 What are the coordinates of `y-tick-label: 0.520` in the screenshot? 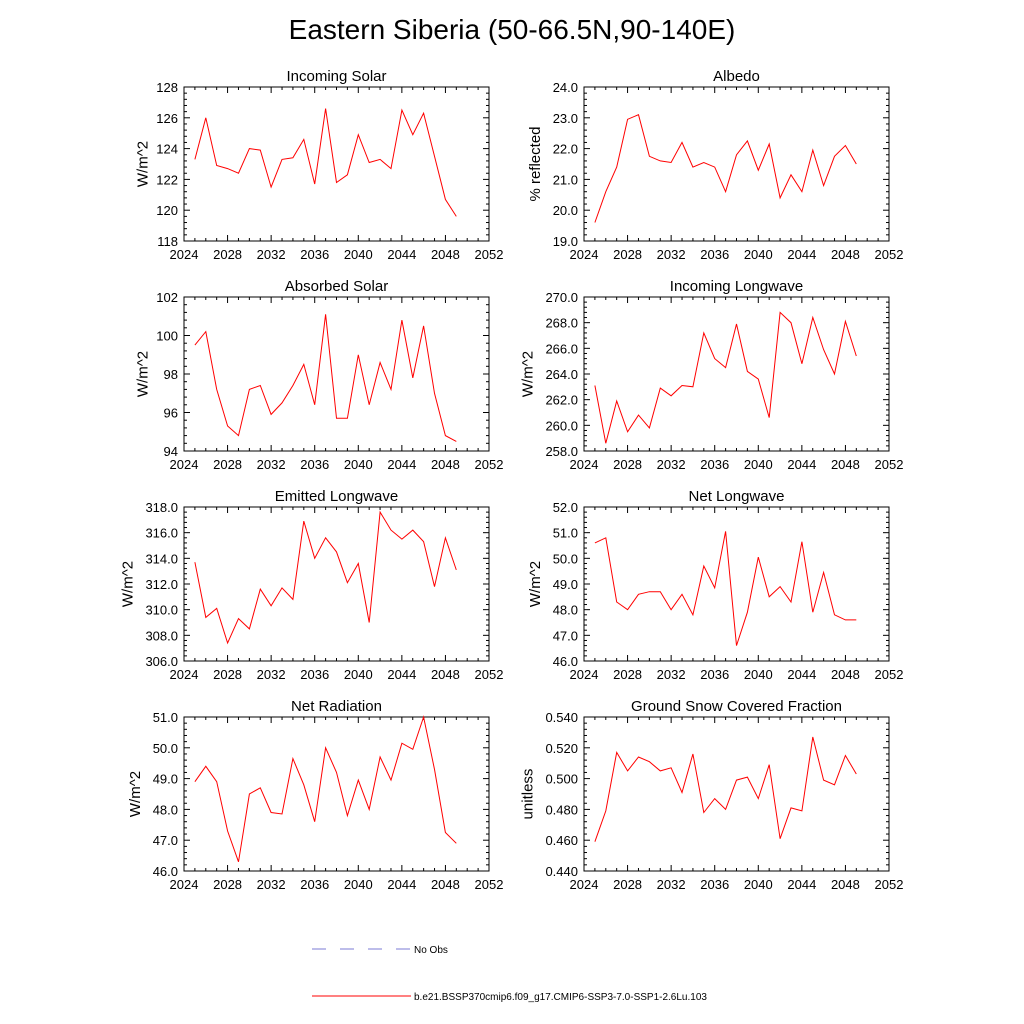 It's located at (561, 748).